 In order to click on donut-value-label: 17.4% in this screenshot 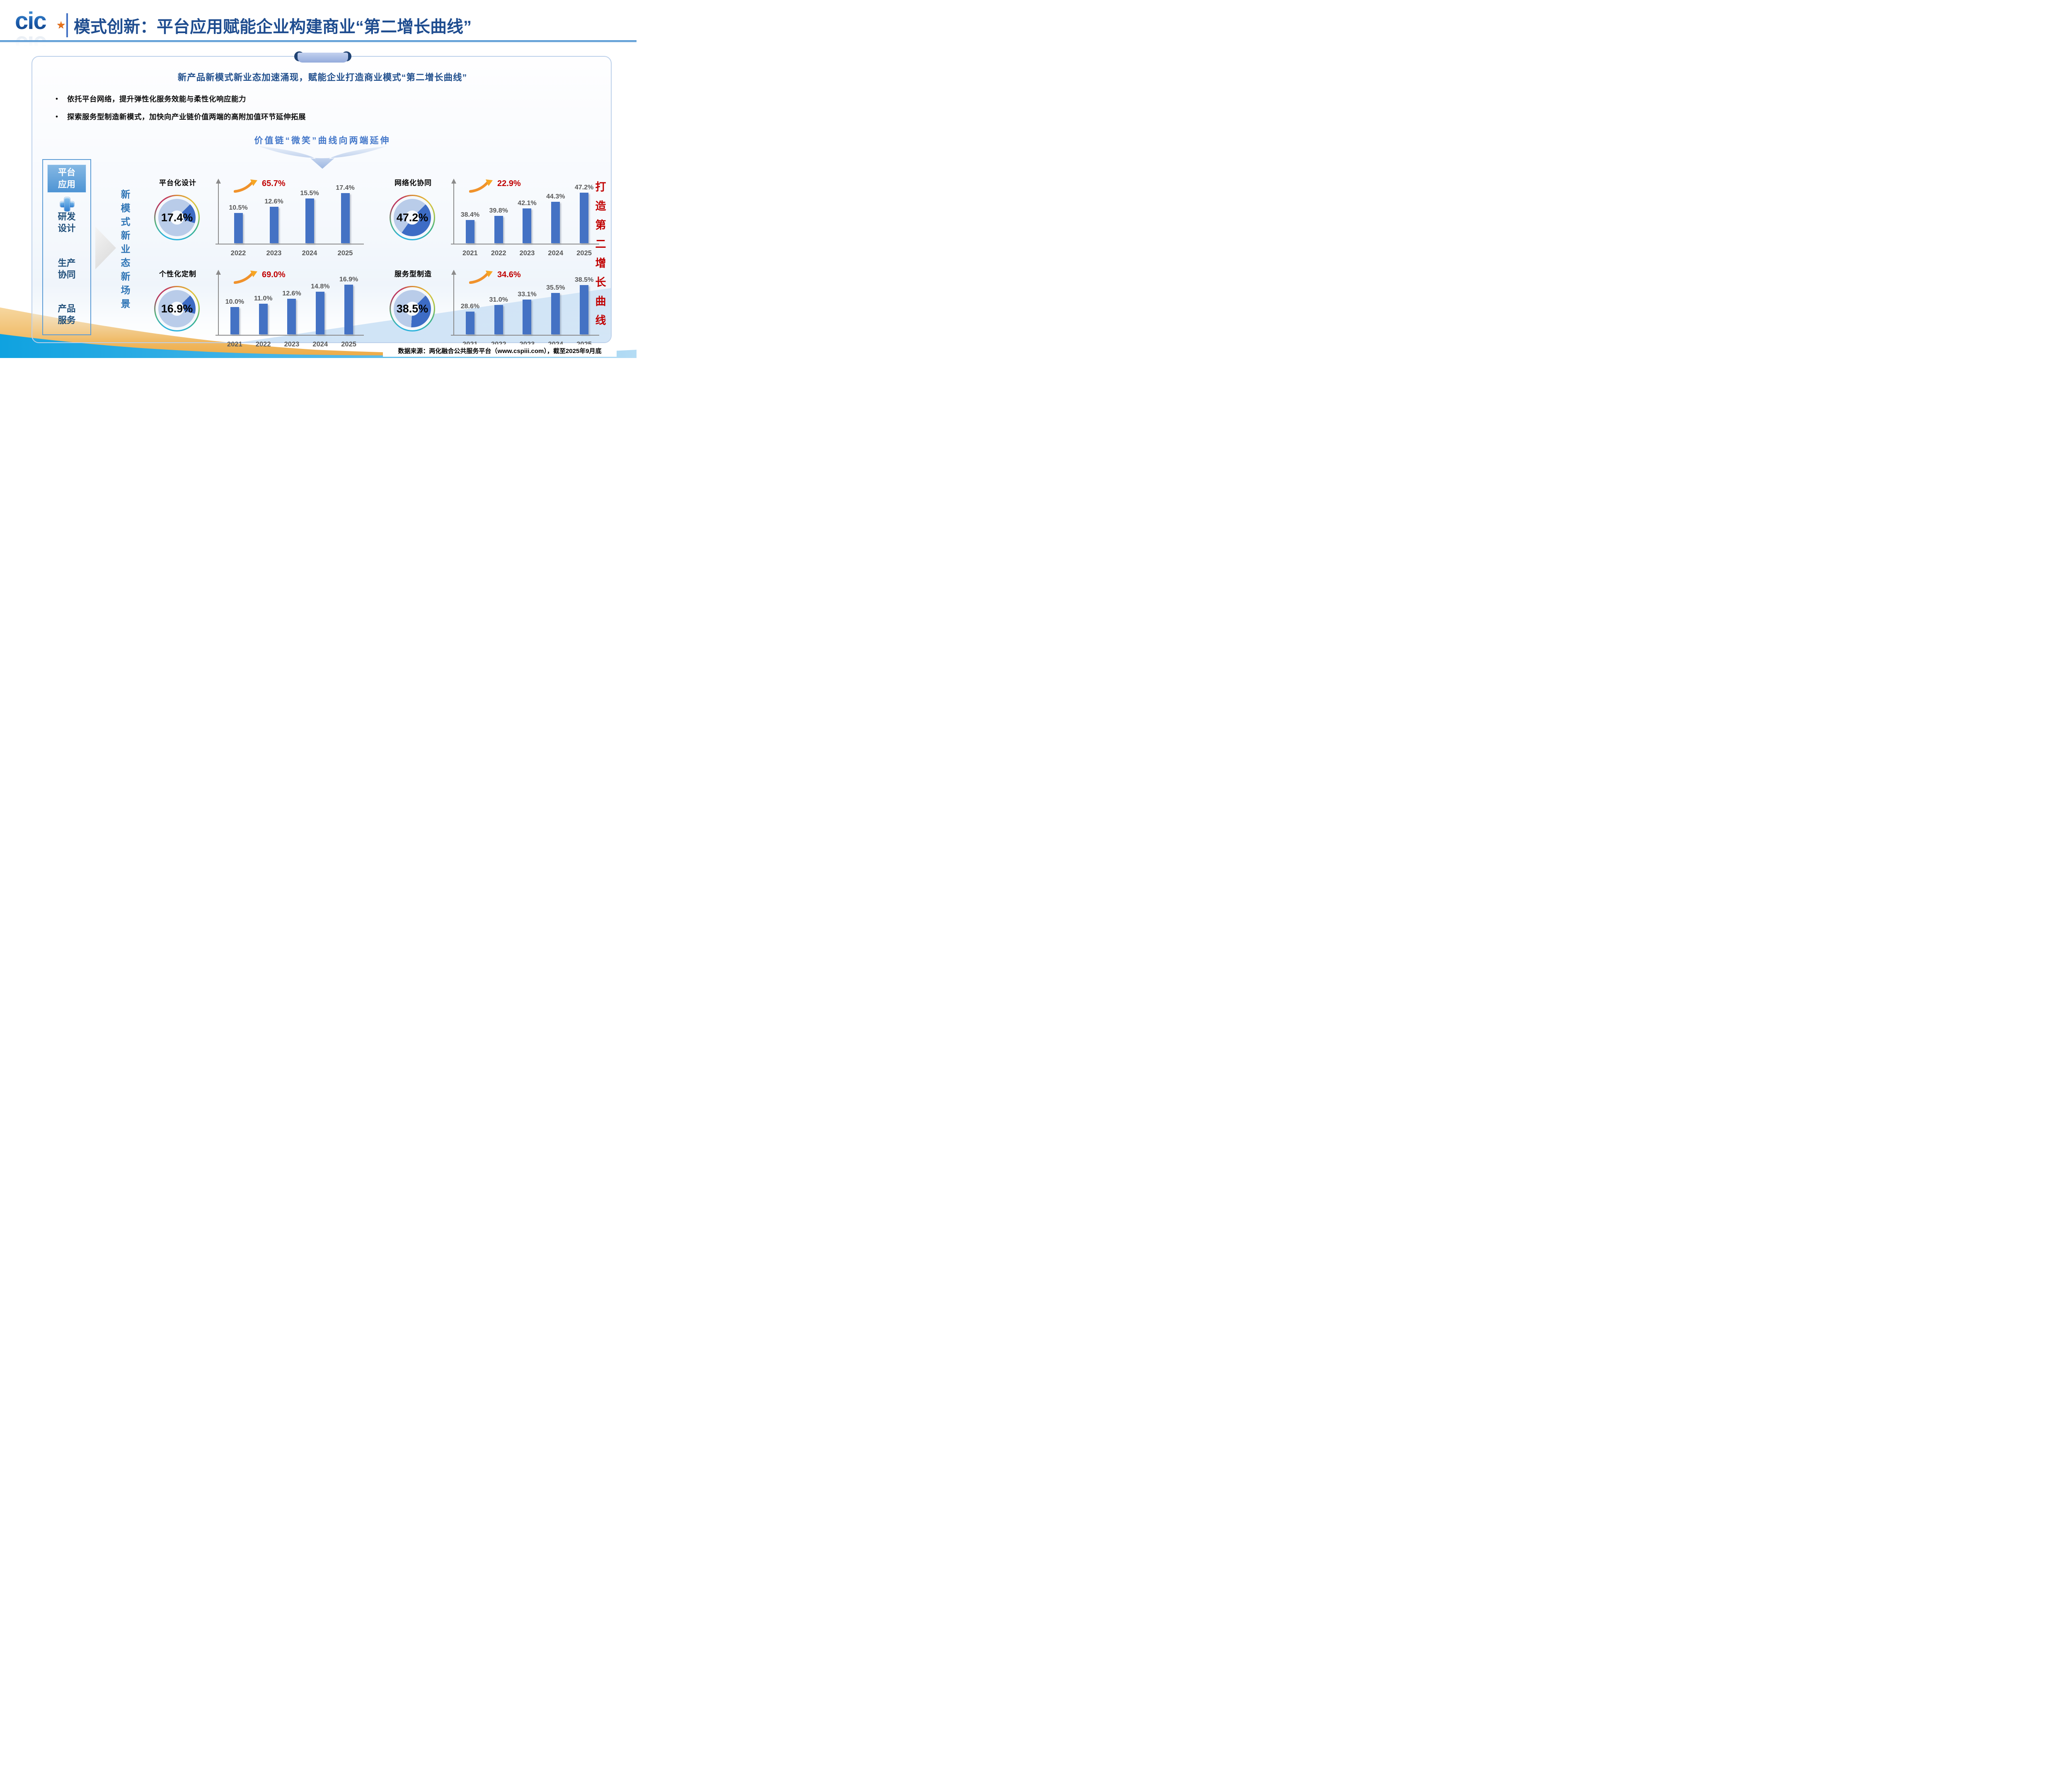, I will do `click(177, 217)`.